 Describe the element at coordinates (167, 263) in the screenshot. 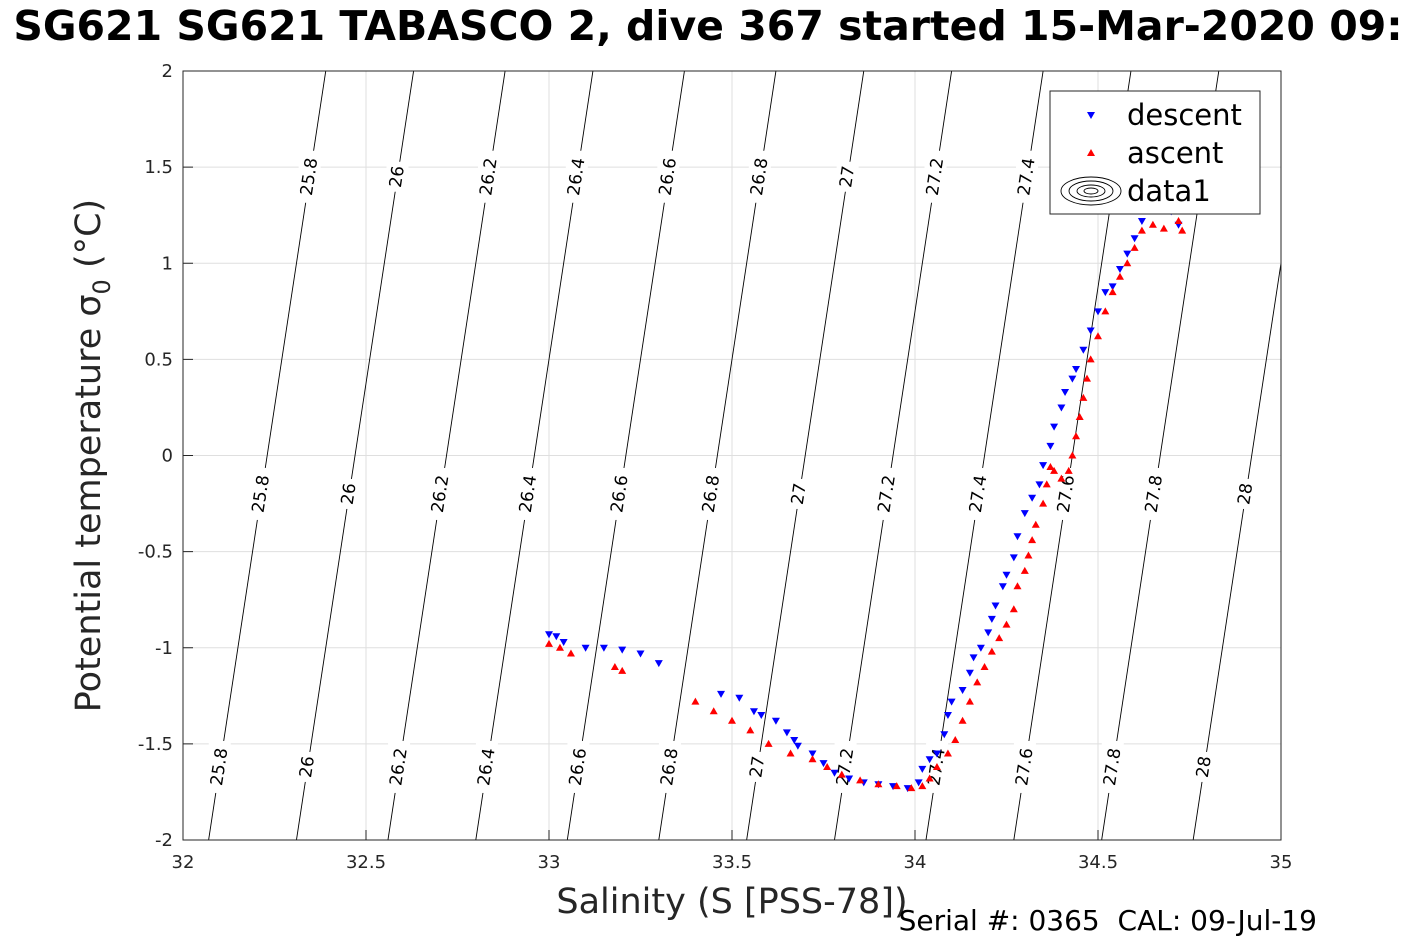

I see `y-tick-label: 1` at that location.